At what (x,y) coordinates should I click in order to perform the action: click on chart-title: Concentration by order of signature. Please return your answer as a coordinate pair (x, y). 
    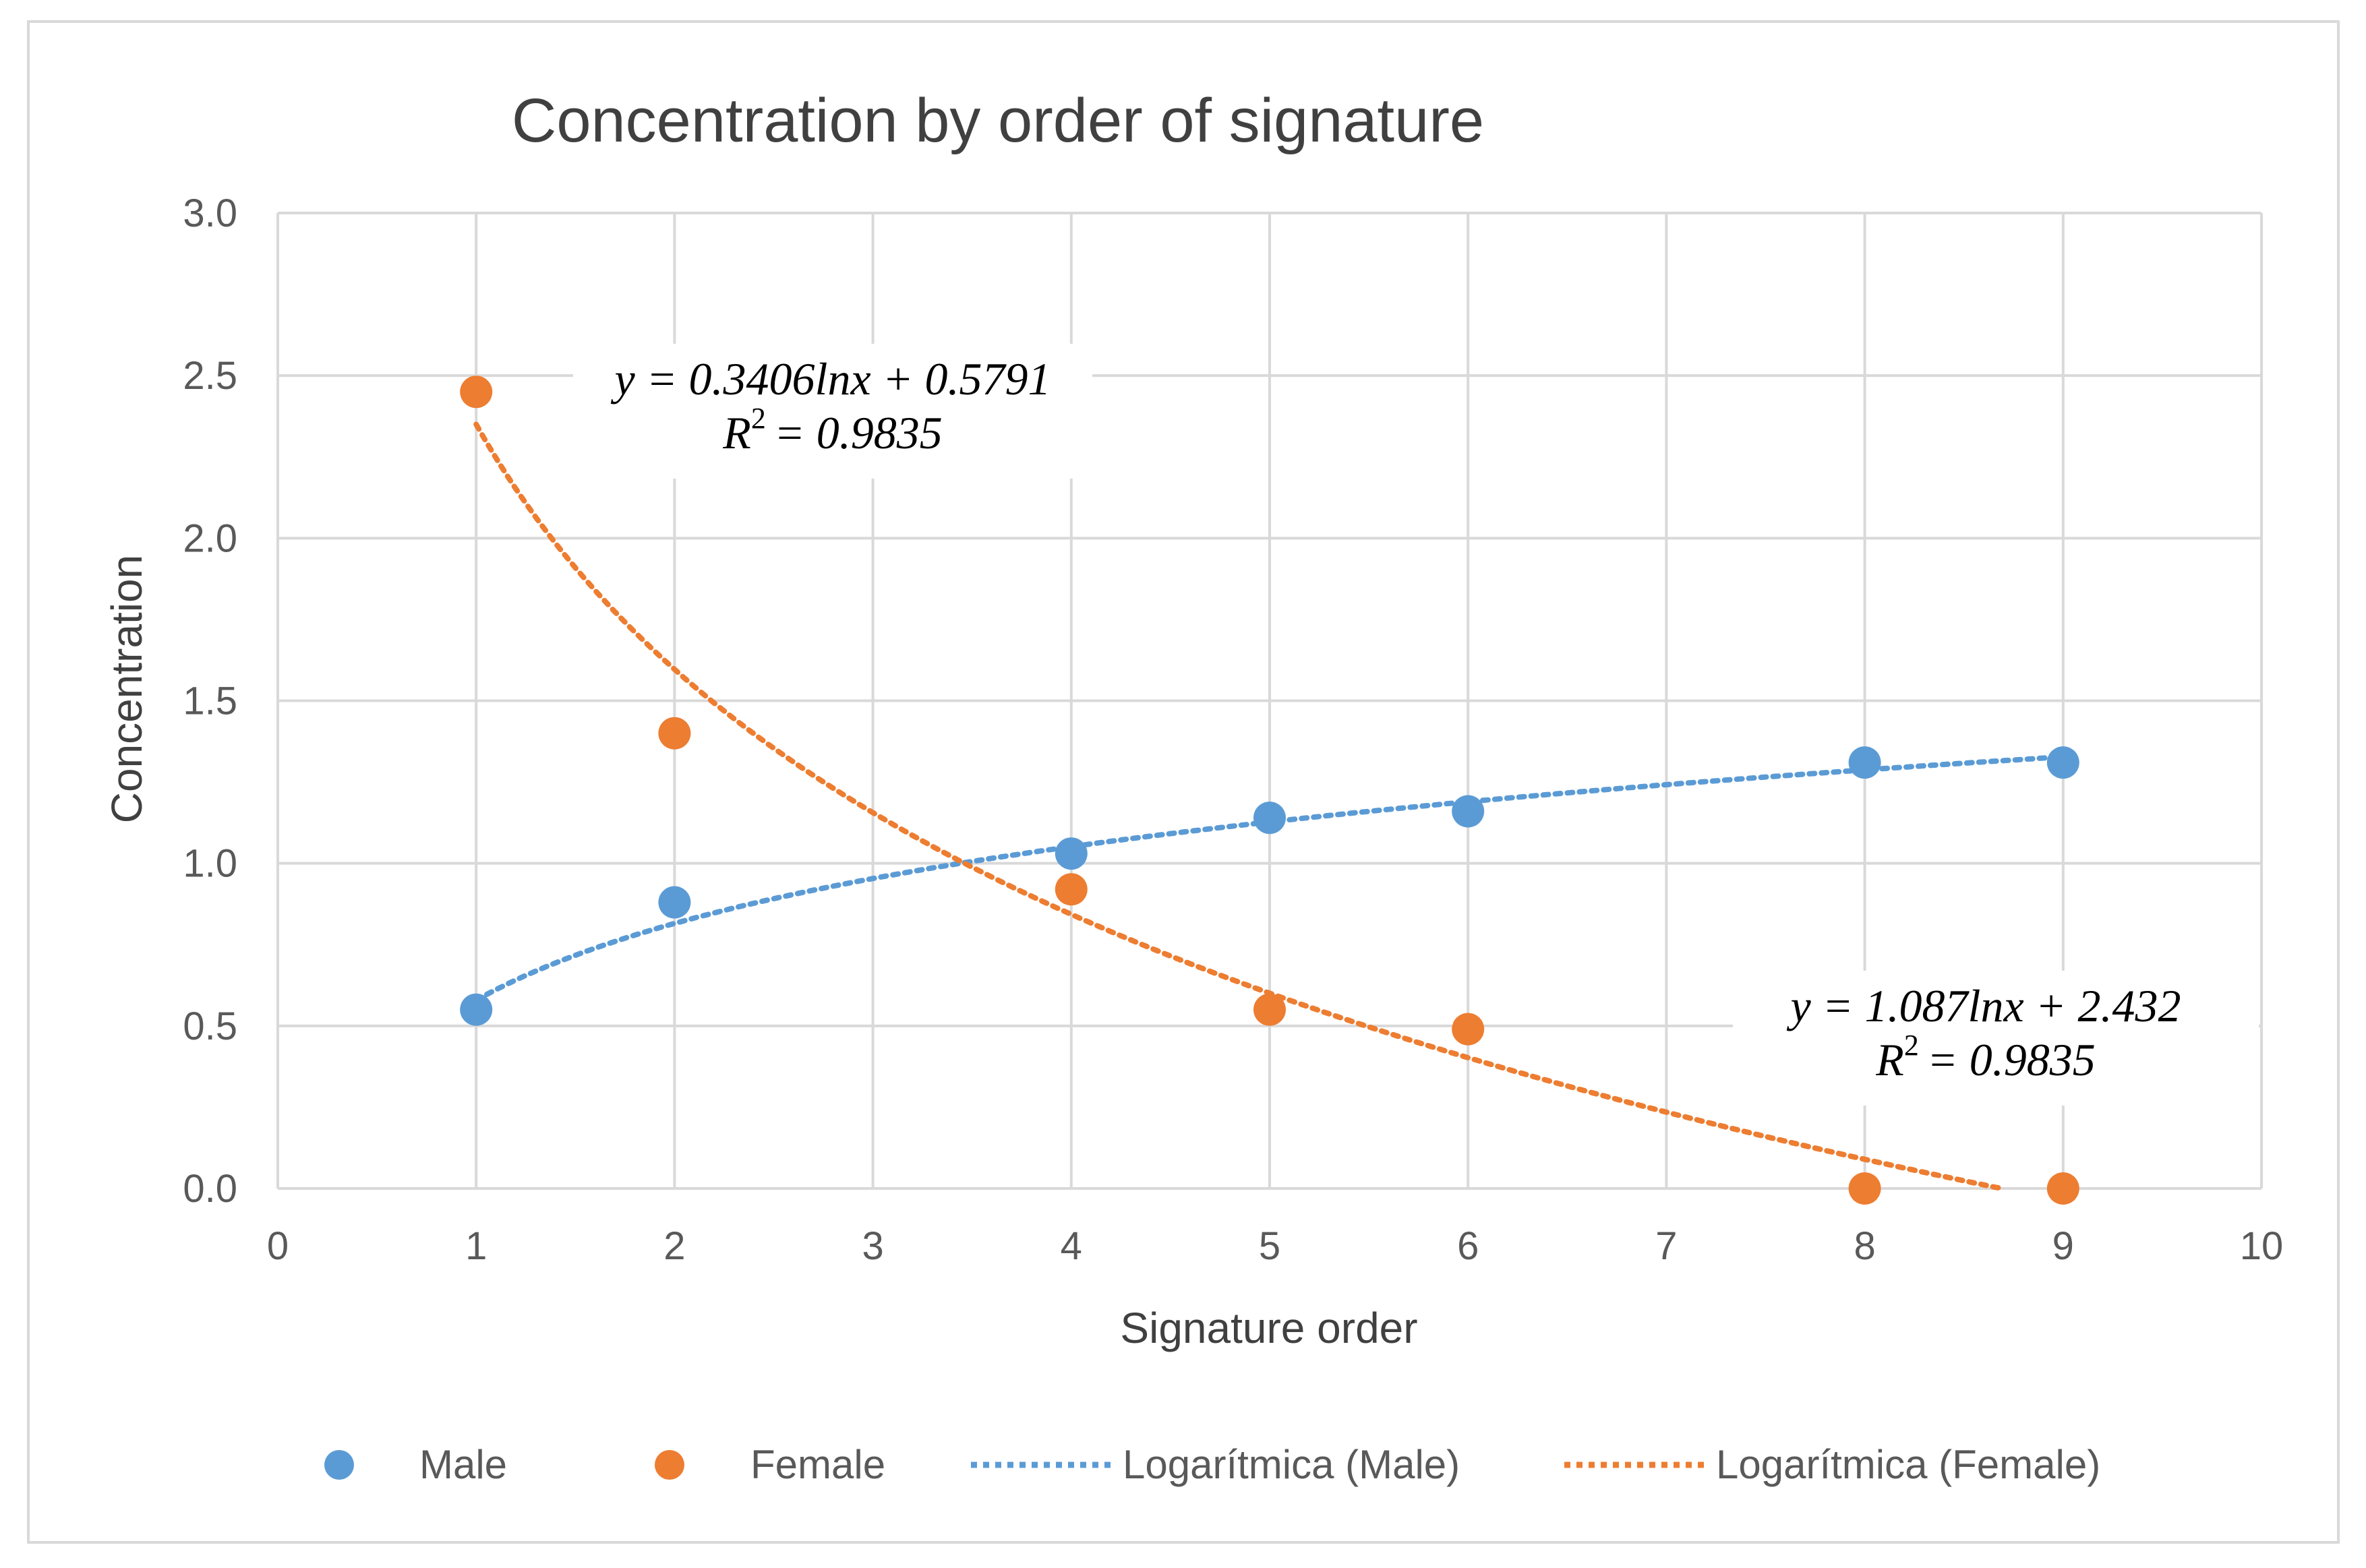
    Looking at the image, I should click on (998, 120).